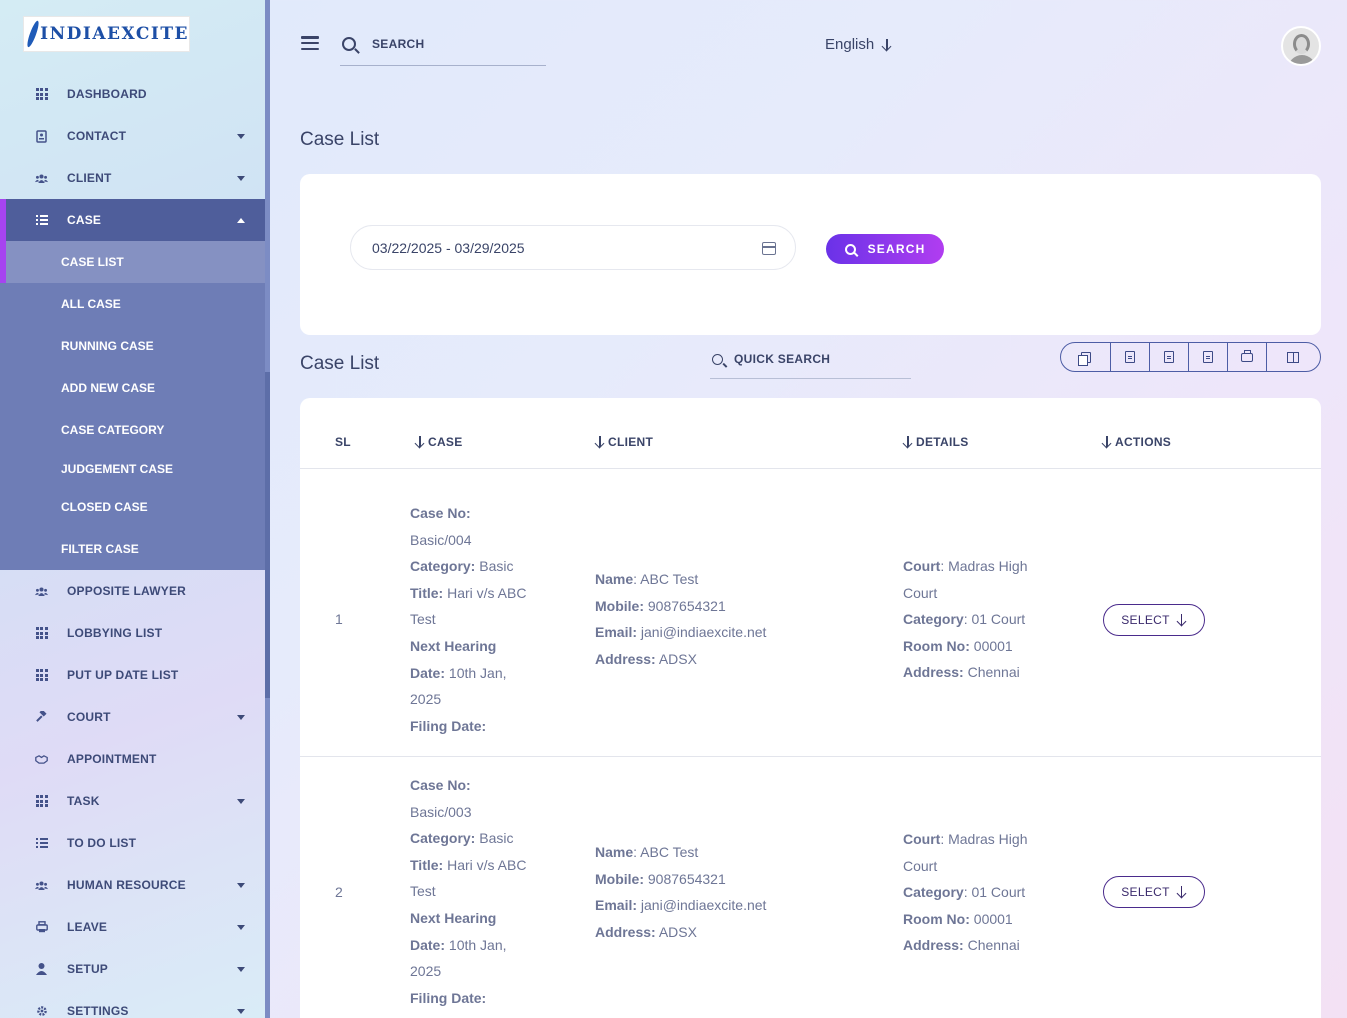 This screenshot has width=1347, height=1018. What do you see at coordinates (132, 178) in the screenshot?
I see `sidebar-item-client: CLIENT` at bounding box center [132, 178].